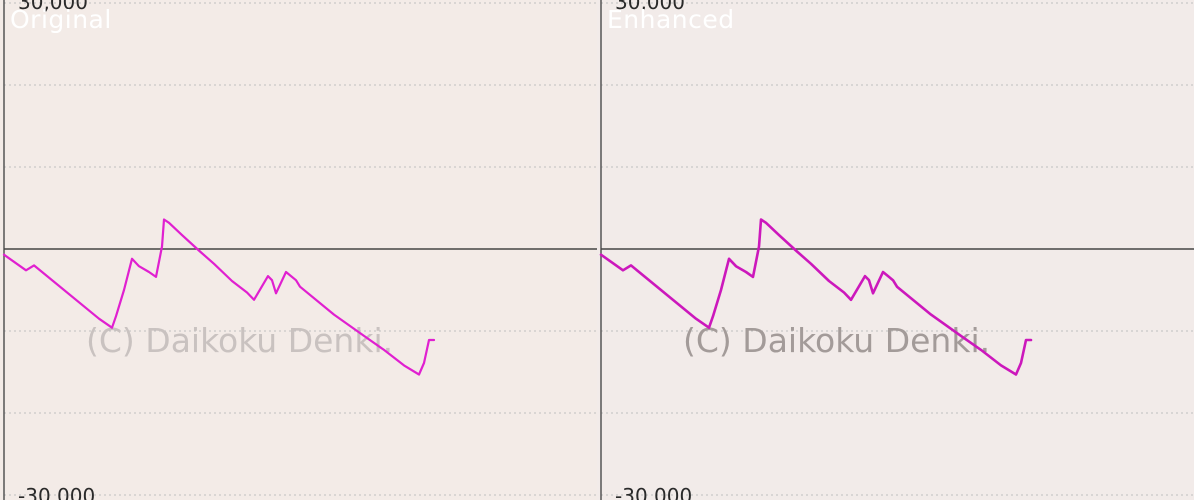 This screenshot has width=1194, height=500. I want to click on panel-label-original: Original, so click(61, 19).